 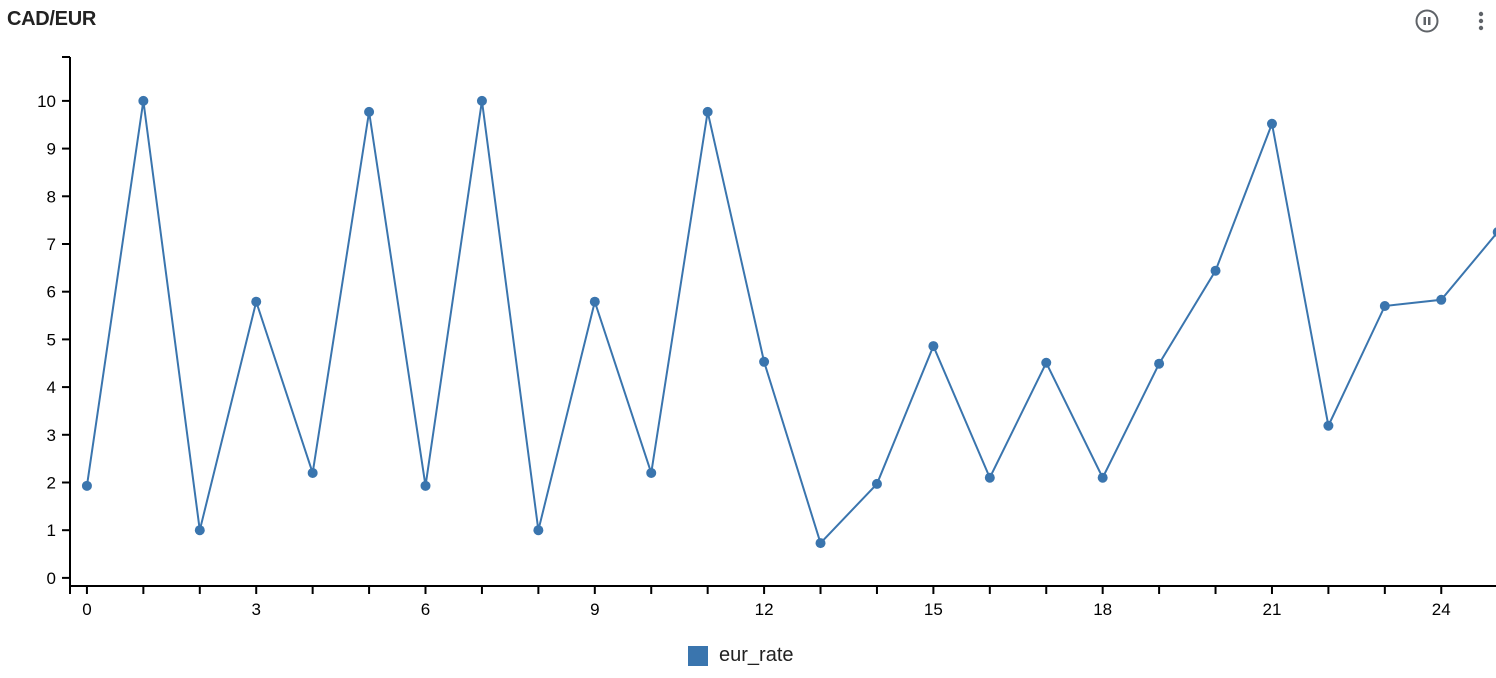 I want to click on y-tick-label: 3, so click(x=51, y=435).